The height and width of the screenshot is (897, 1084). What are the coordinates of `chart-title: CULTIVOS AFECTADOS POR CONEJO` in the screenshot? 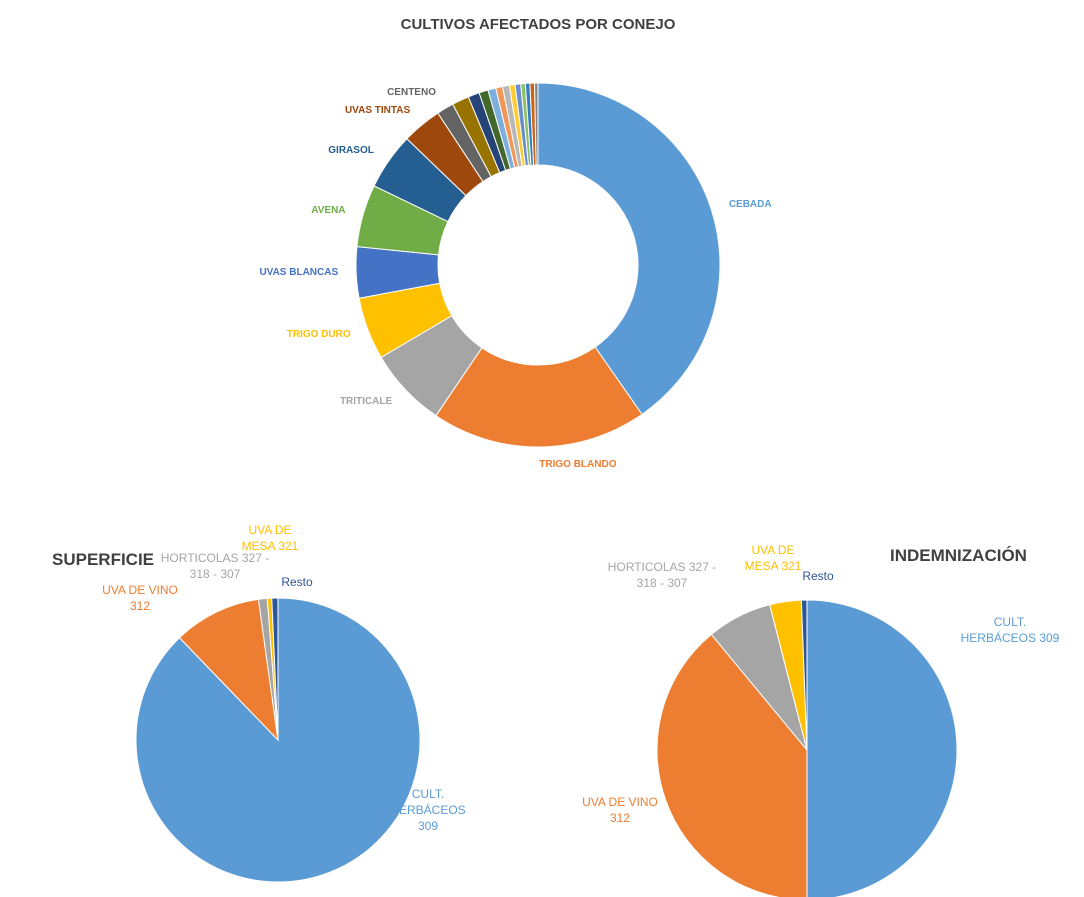 It's located at (538, 24).